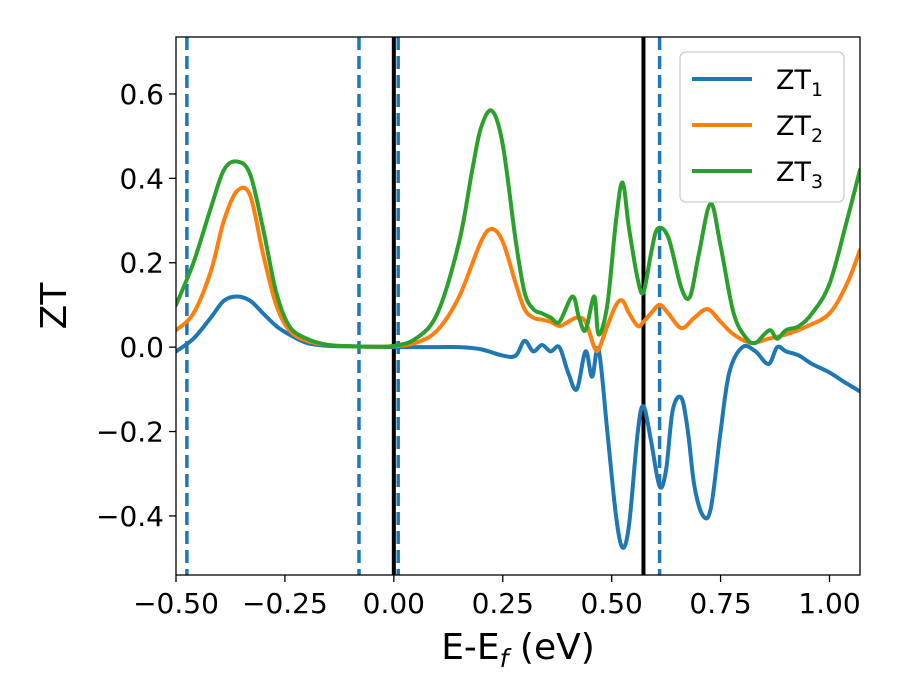 Image resolution: width=900 pixels, height=700 pixels. I want to click on x-axis: −0.50 −0.25 0.00 0.25 0.50 0.75 1.00, so click(497, 597).